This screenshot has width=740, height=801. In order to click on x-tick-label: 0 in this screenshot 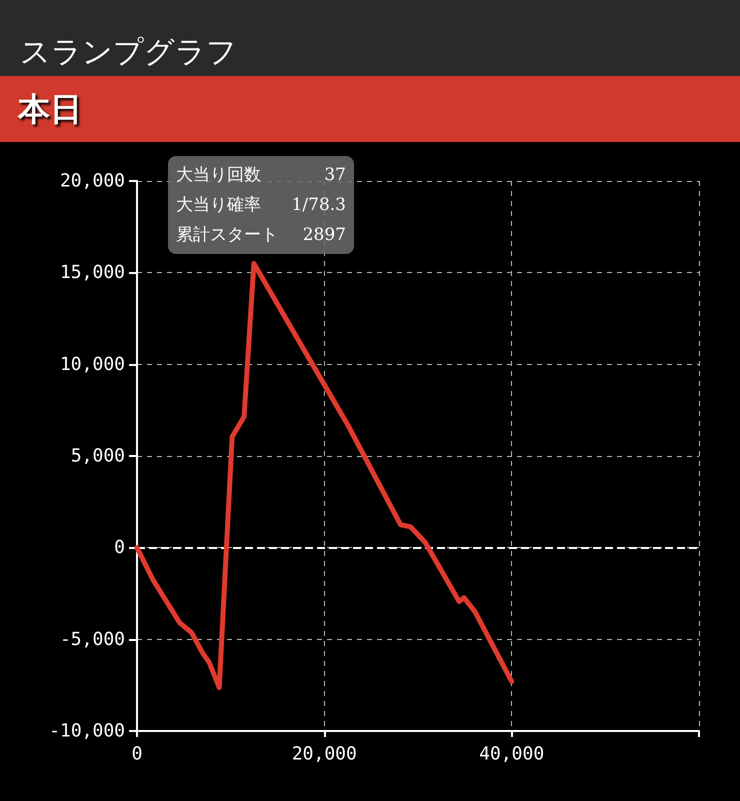, I will do `click(137, 754)`.